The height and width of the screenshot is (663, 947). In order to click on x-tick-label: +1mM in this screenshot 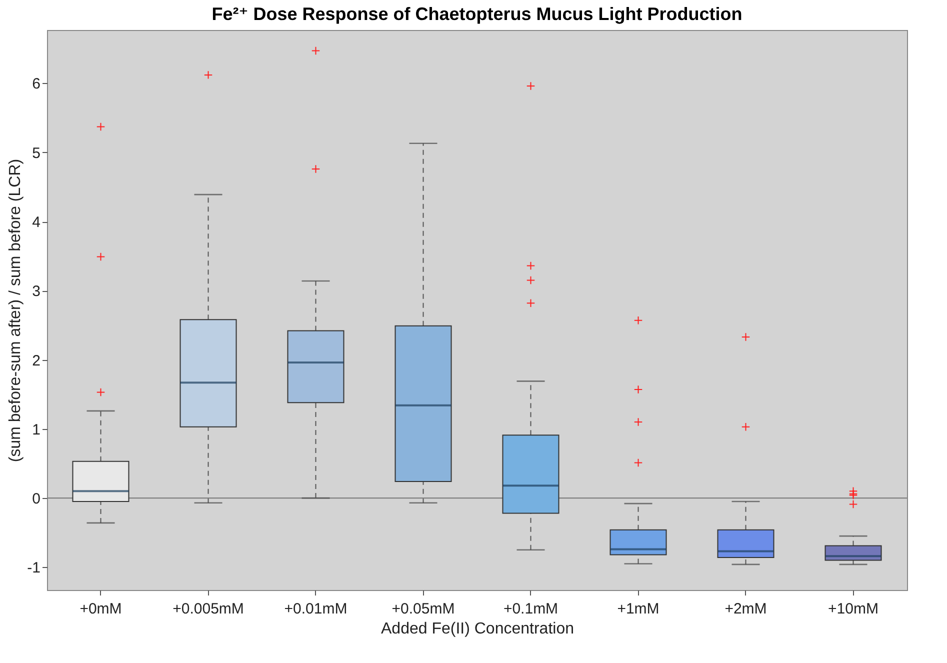, I will do `click(638, 609)`.